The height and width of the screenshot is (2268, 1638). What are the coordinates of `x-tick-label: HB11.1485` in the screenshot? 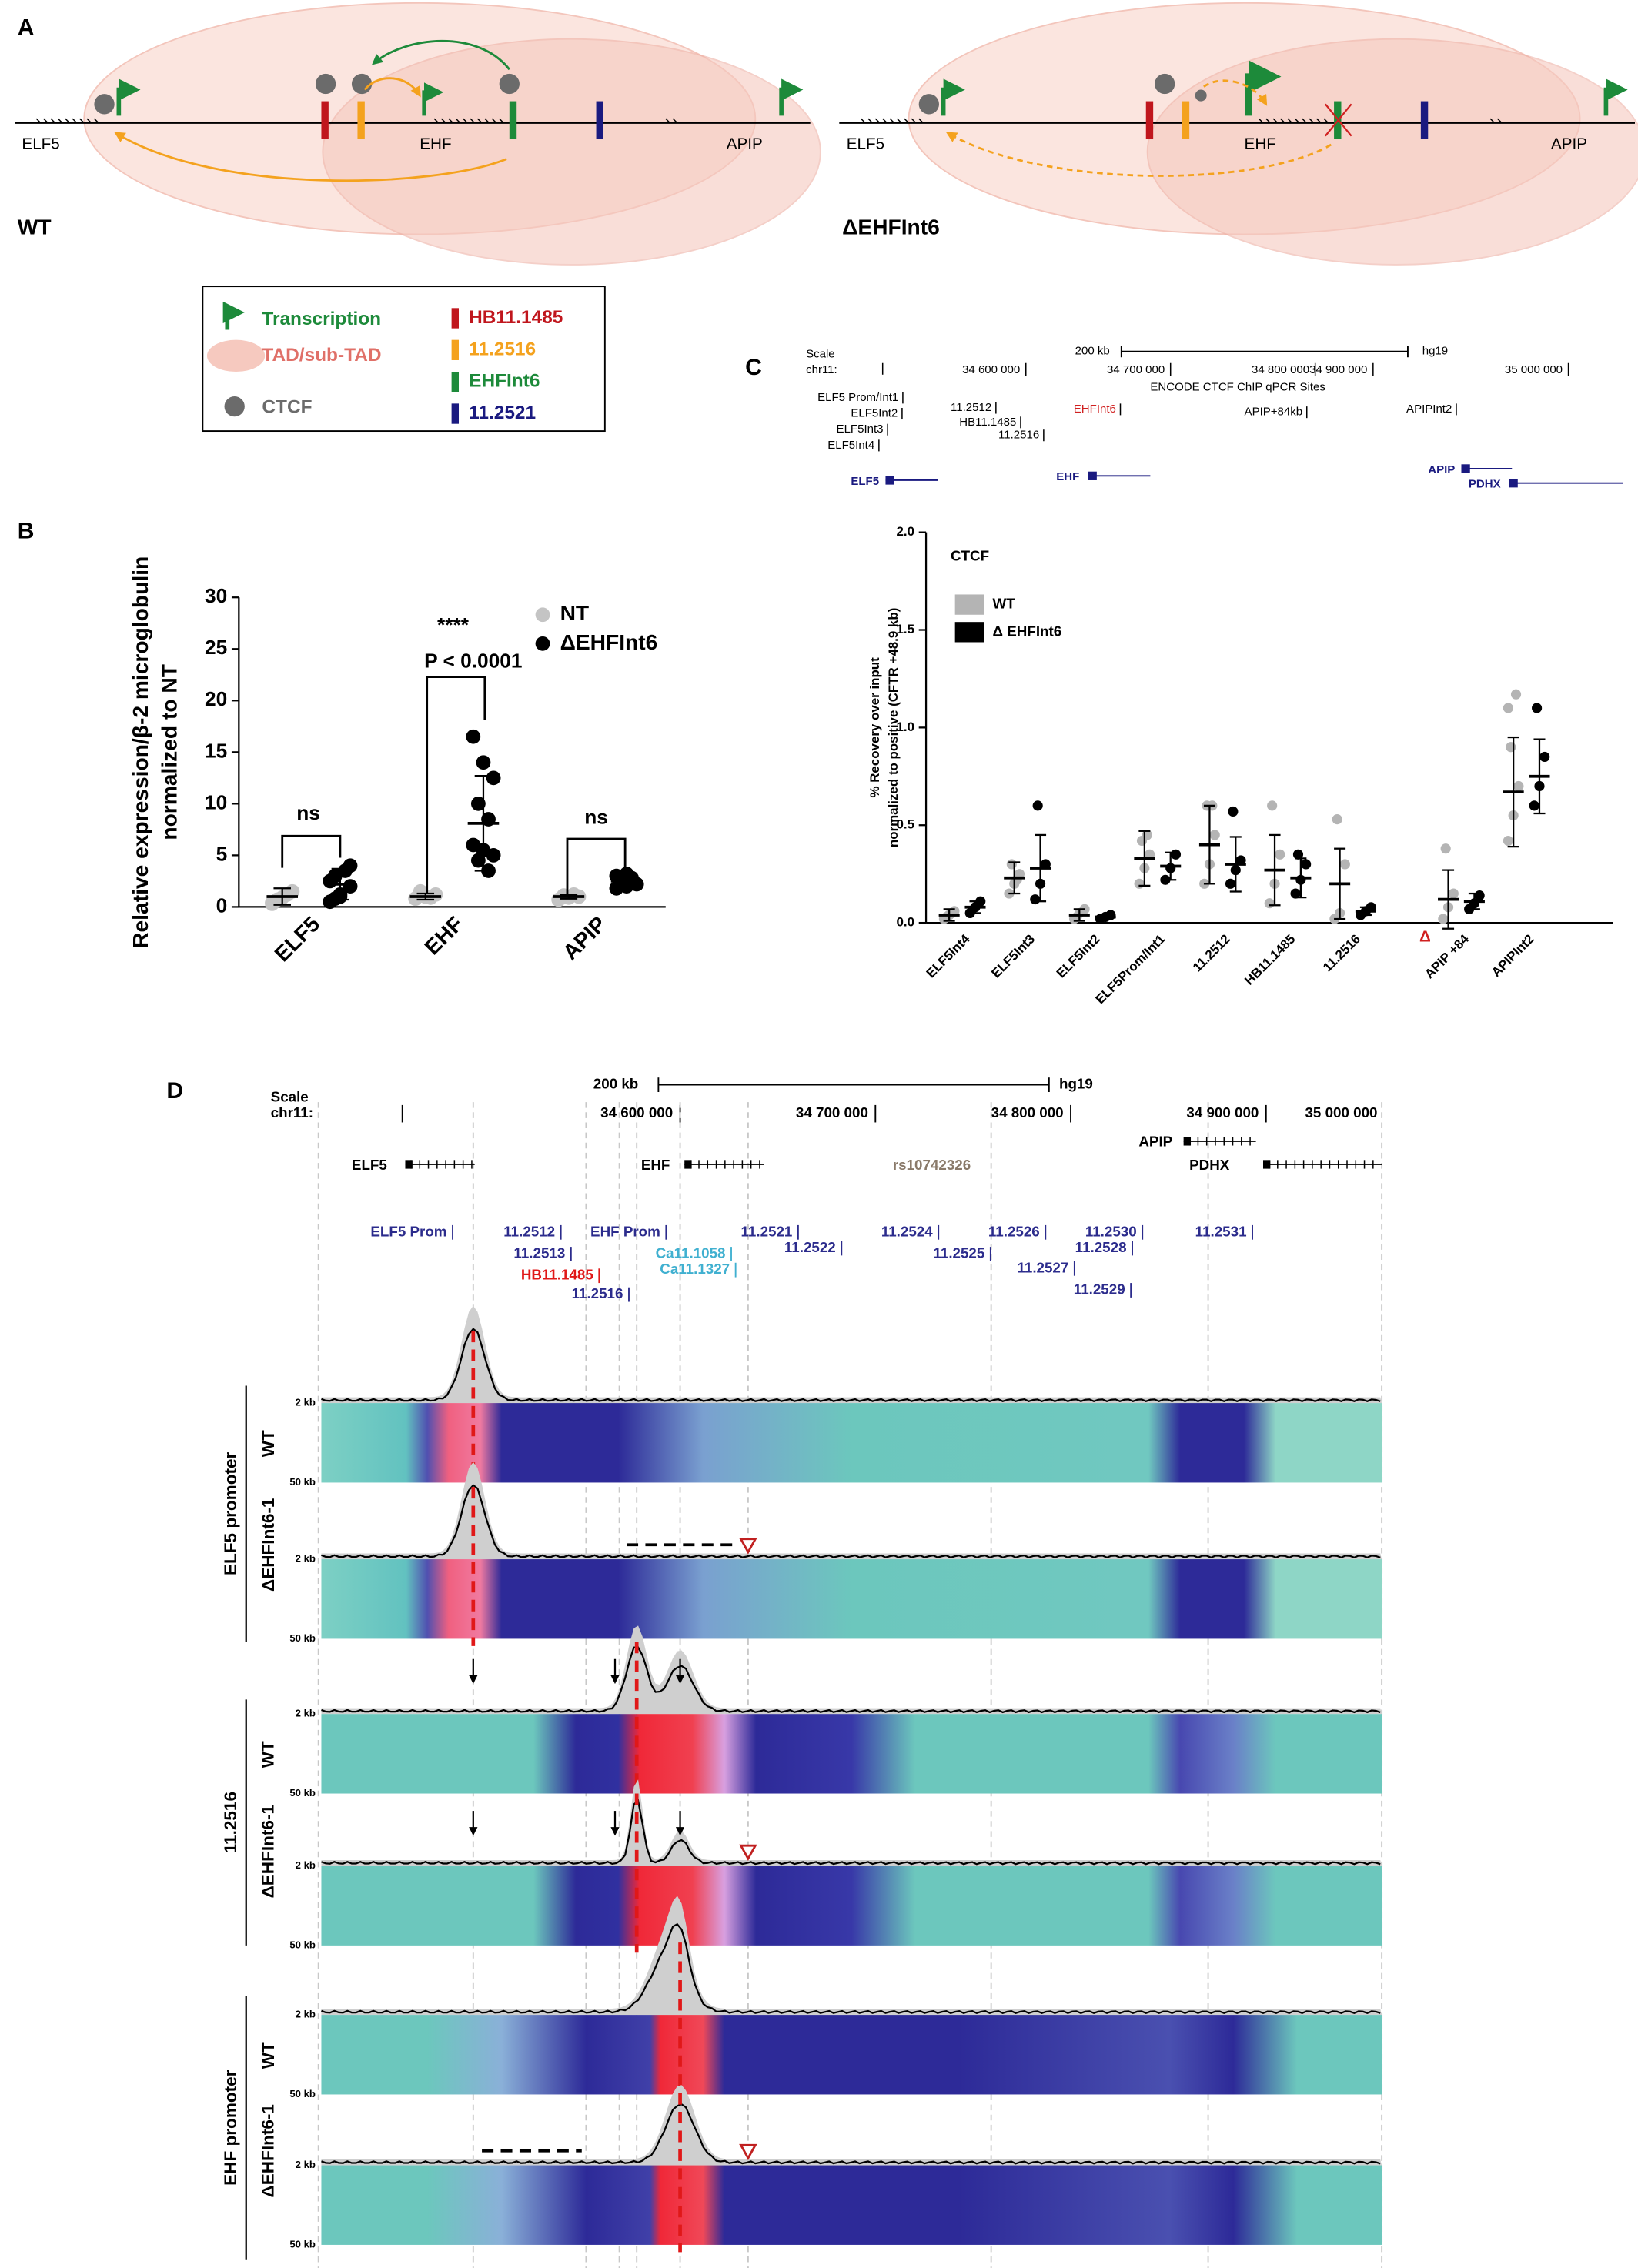 It's located at (1270, 959).